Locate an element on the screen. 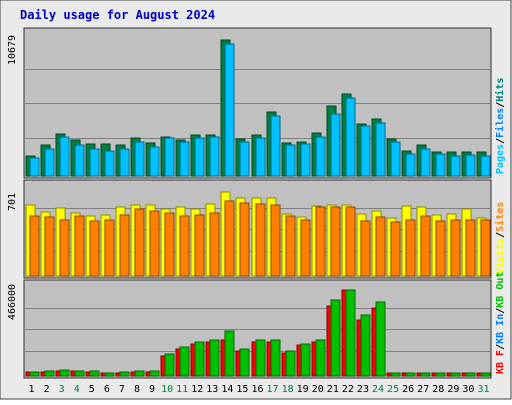 Image resolution: width=512 pixels, height=405 pixels. legend-item-0-2: Files is located at coordinates (500, 123).